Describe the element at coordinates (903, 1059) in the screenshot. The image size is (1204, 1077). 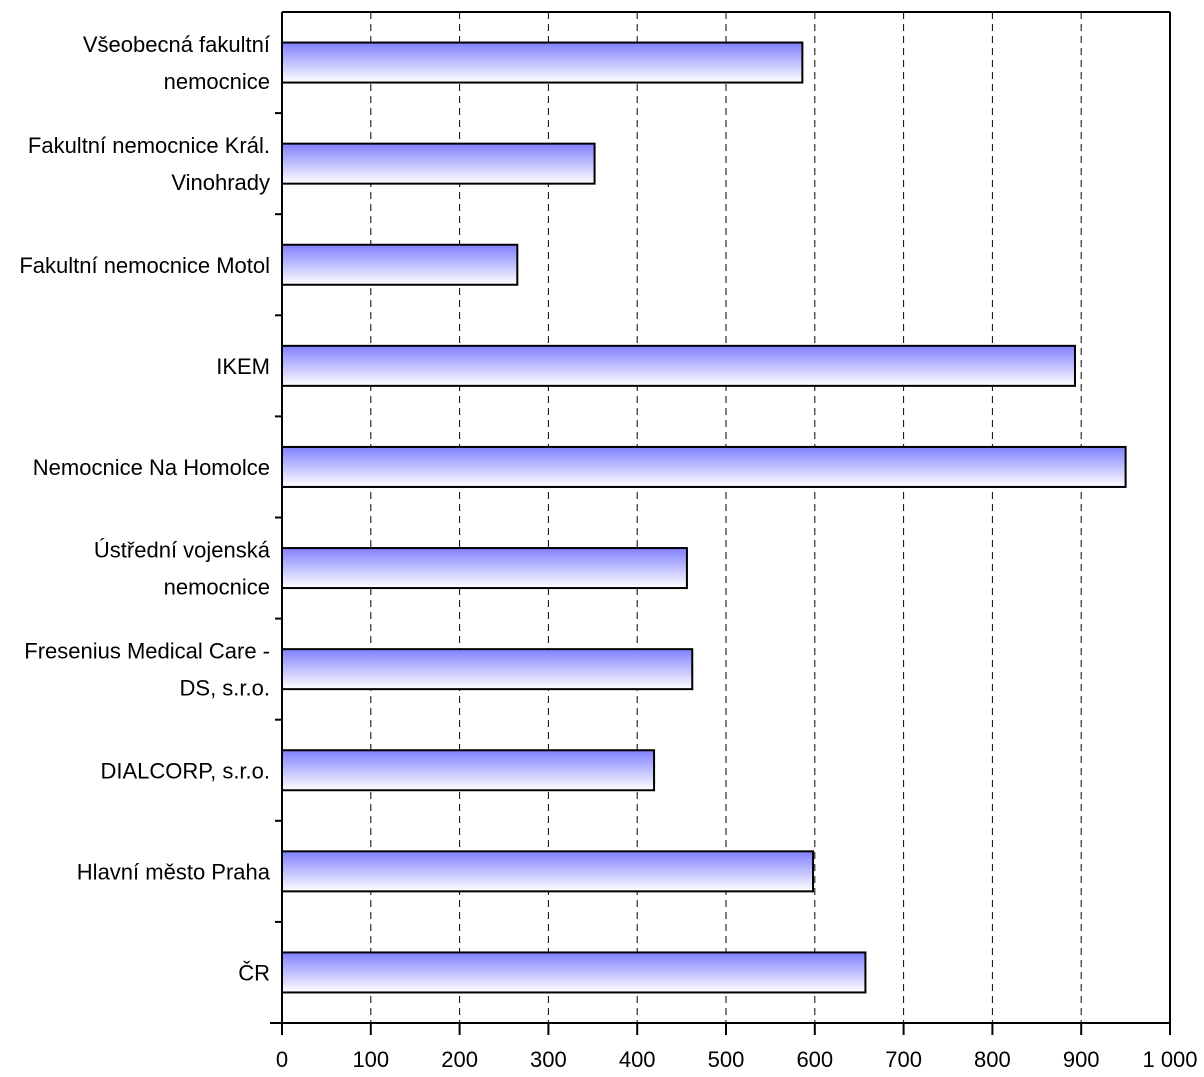
I see `x-tick-label-700: 700` at that location.